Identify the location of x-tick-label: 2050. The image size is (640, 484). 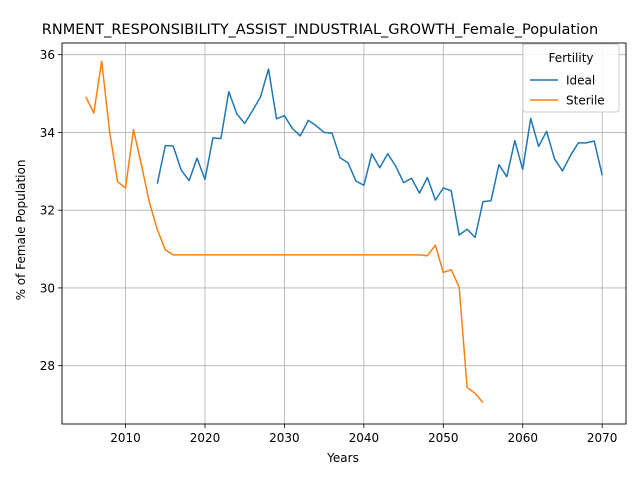
(443, 438).